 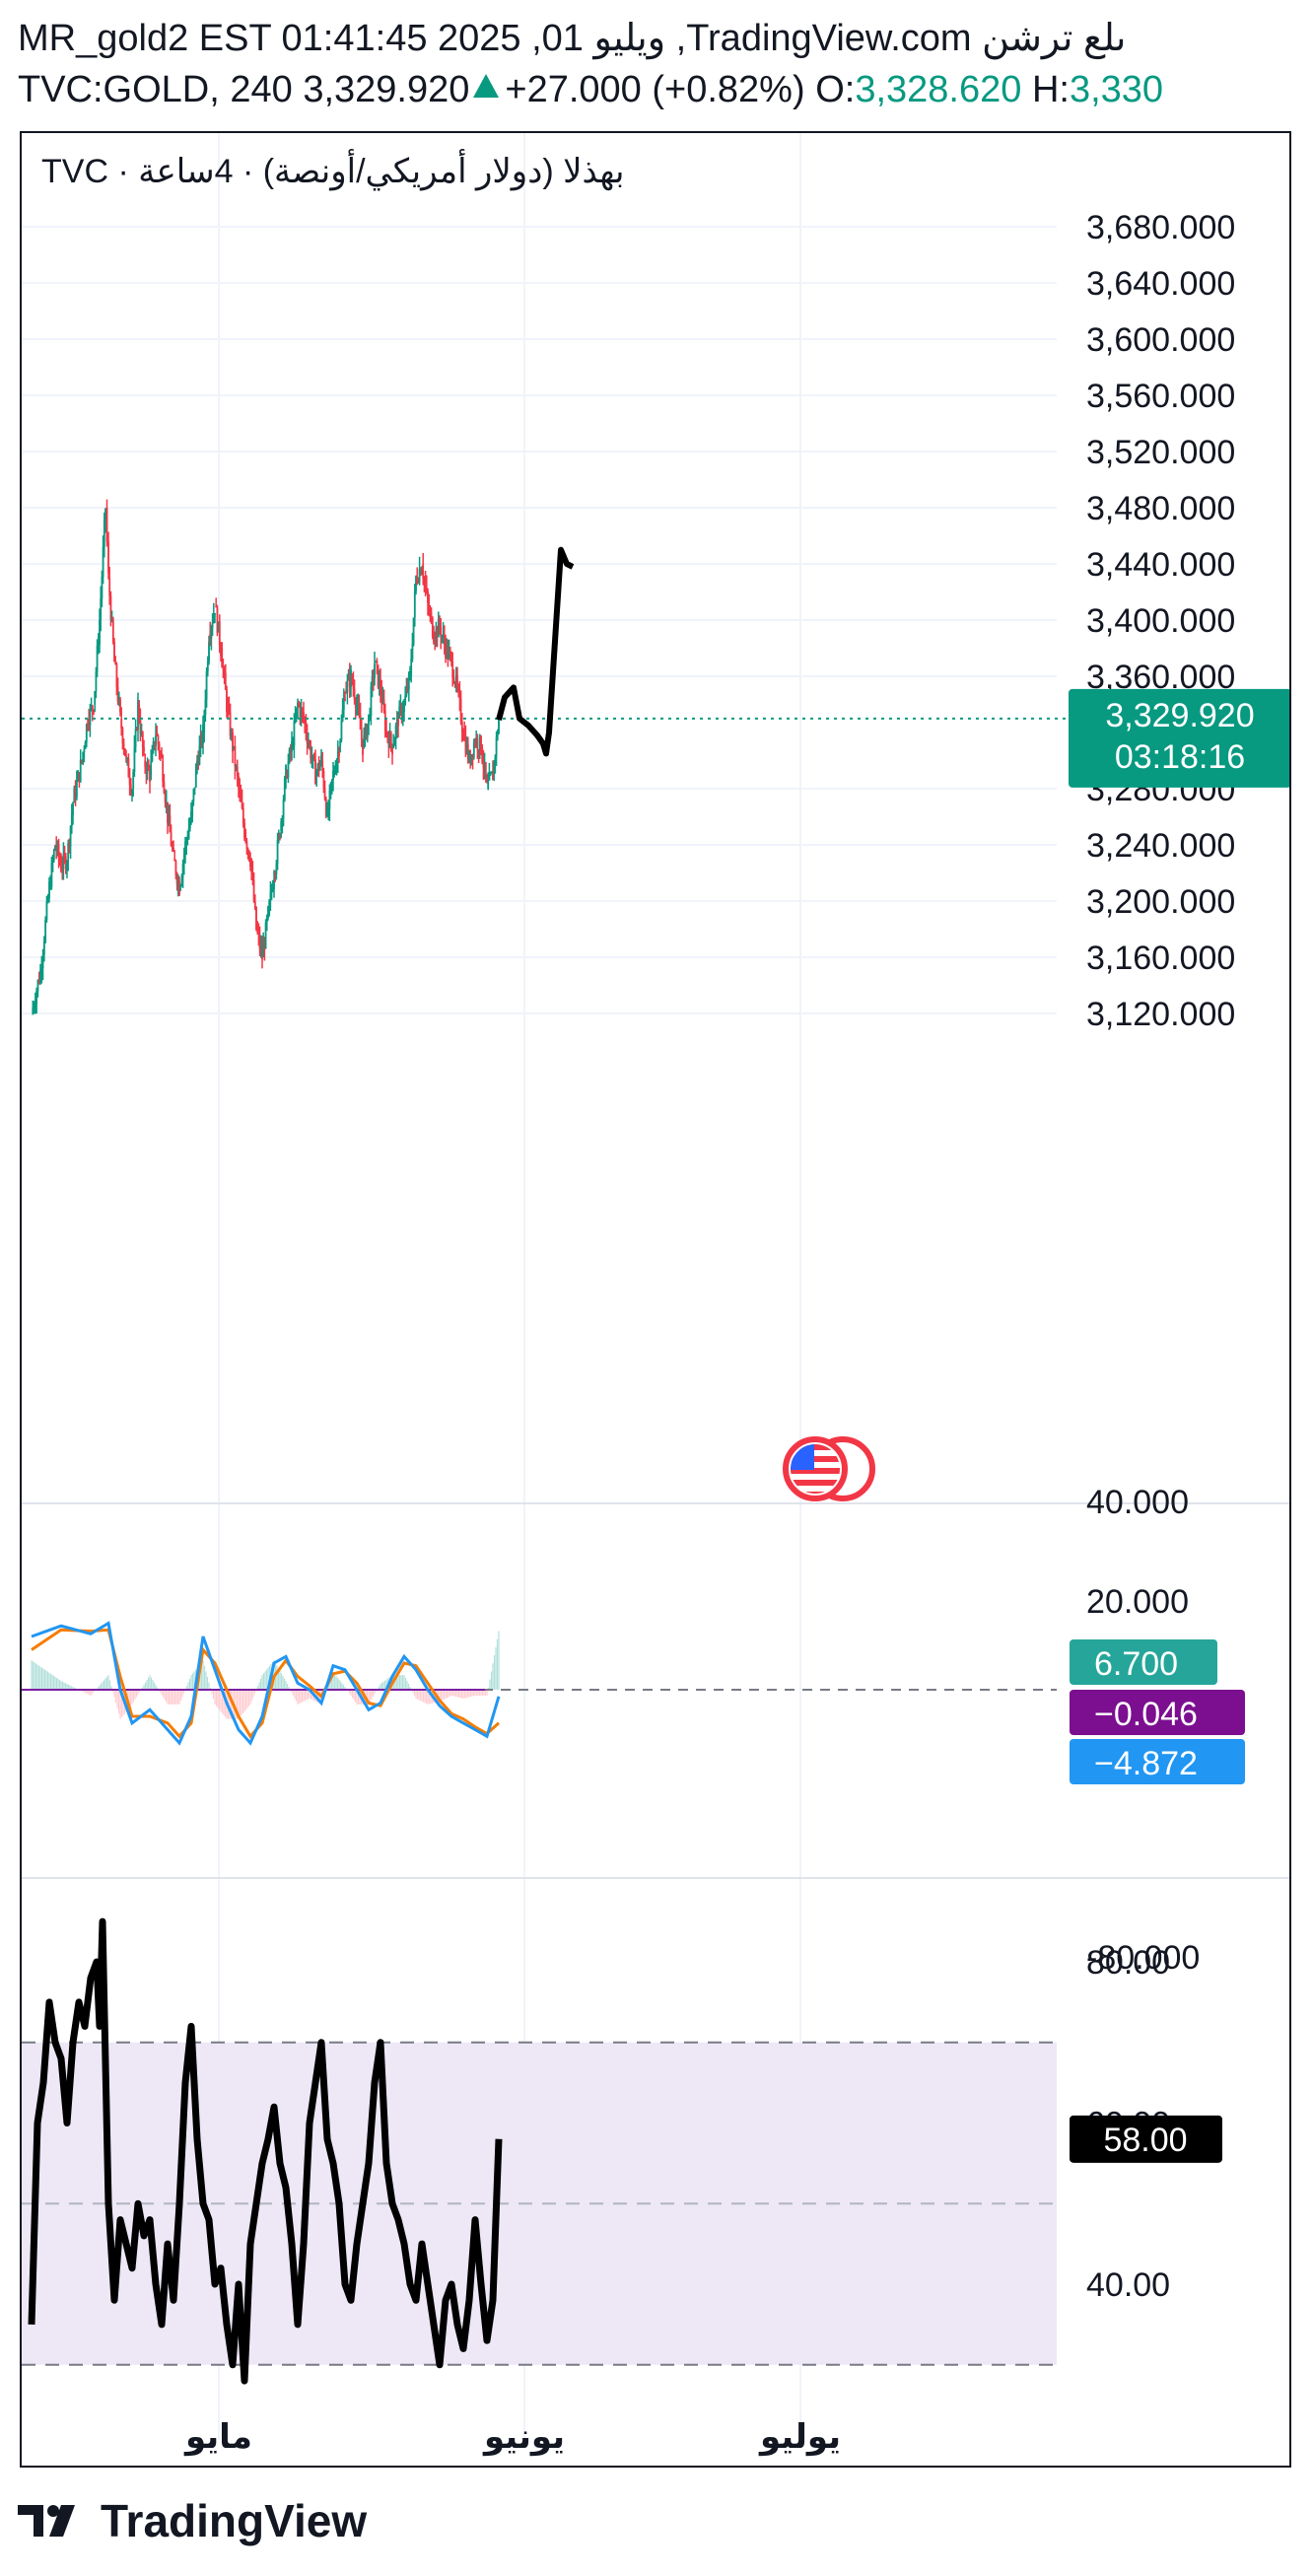 What do you see at coordinates (1160, 902) in the screenshot?
I see `price-tick-label: 3,200.000` at bounding box center [1160, 902].